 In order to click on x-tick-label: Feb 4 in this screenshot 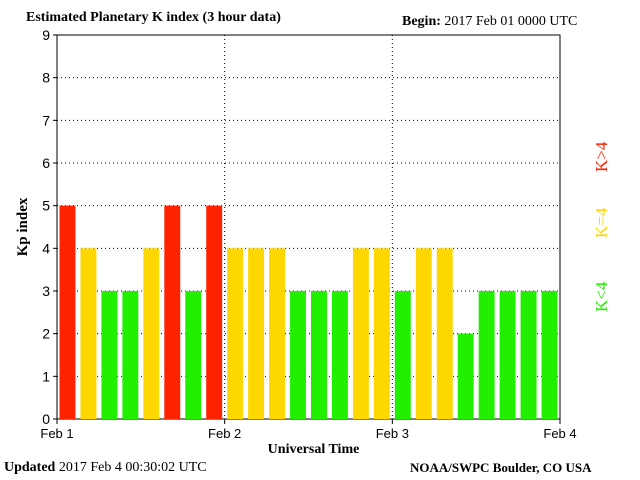, I will do `click(559, 433)`.